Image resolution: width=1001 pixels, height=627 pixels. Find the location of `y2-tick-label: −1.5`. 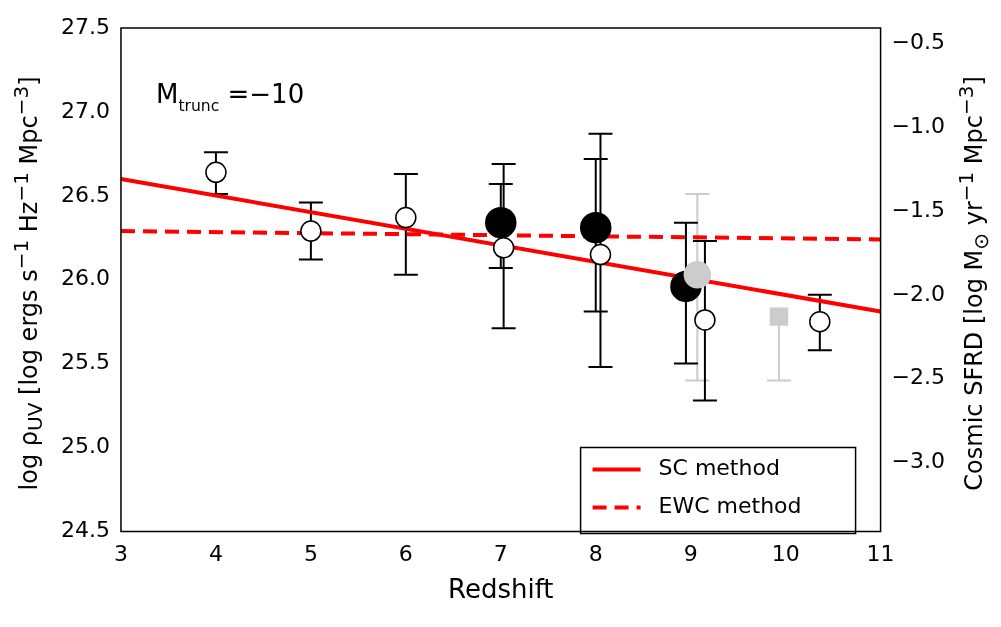

y2-tick-label: −1.5 is located at coordinates (918, 209).